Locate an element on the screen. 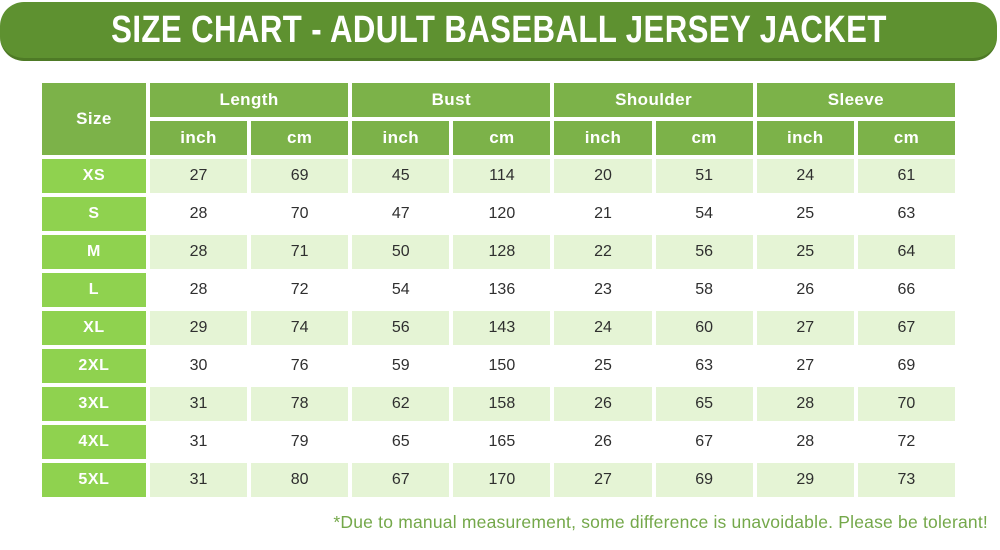  size-cell: XS is located at coordinates (94, 176).